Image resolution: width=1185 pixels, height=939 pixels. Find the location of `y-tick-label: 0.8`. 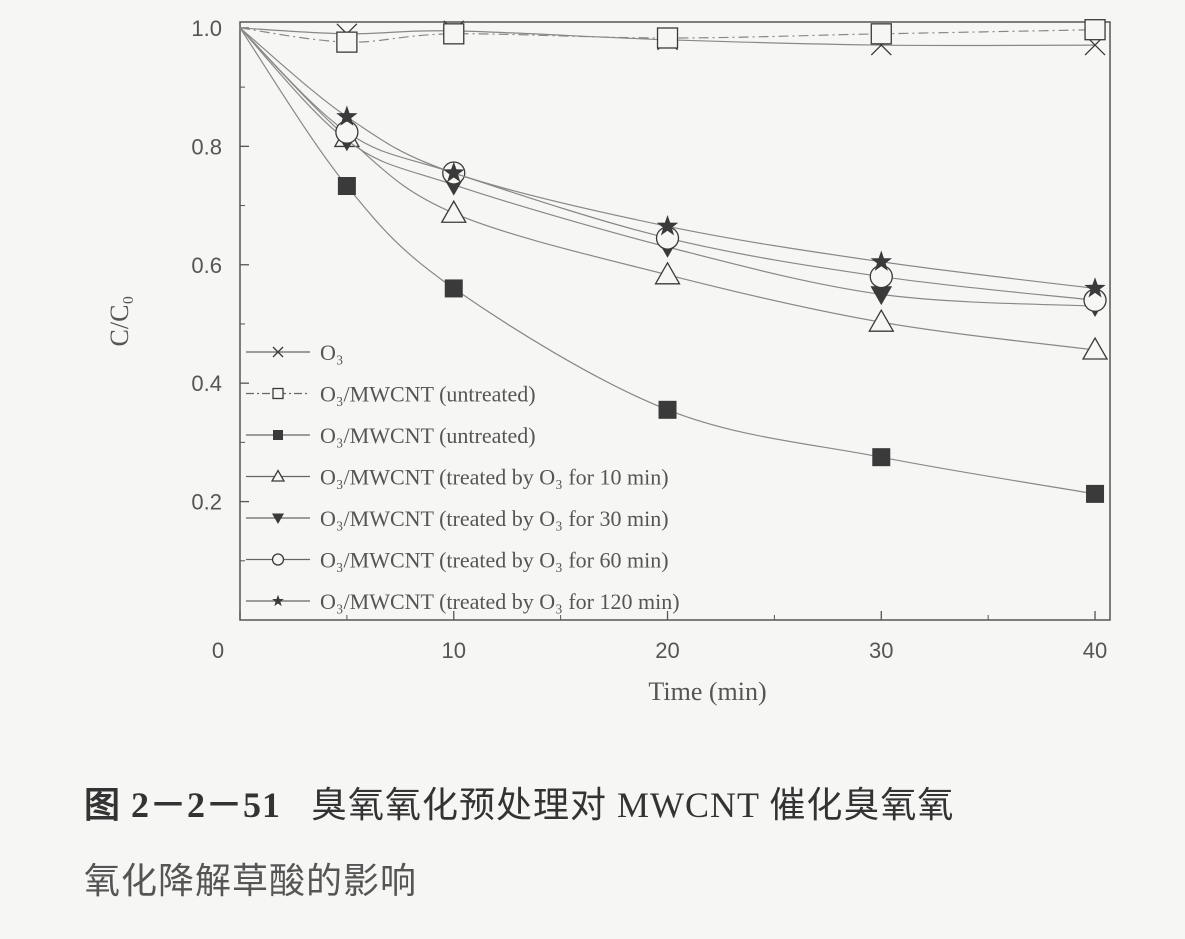

y-tick-label: 0.8 is located at coordinates (206, 146).